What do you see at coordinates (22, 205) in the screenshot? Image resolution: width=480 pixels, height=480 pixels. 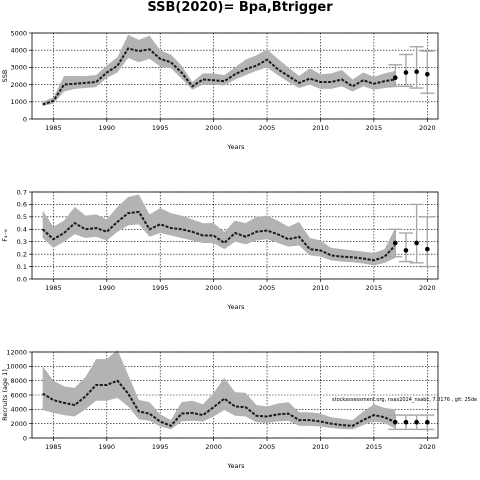 I see `y-tick-label: 0.6` at bounding box center [22, 205].